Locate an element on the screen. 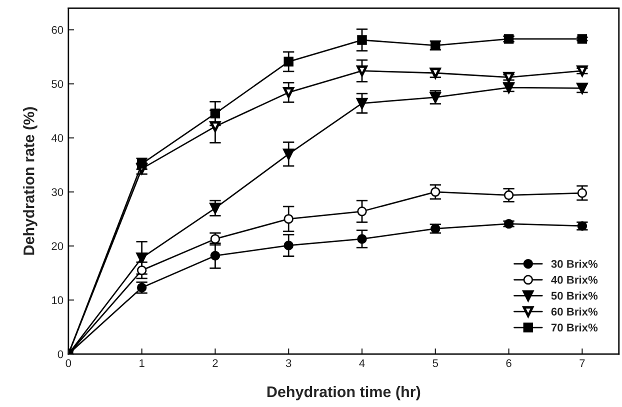 Image resolution: width=622 pixels, height=407 pixels. y-tick-label: 60 is located at coordinates (58, 30).